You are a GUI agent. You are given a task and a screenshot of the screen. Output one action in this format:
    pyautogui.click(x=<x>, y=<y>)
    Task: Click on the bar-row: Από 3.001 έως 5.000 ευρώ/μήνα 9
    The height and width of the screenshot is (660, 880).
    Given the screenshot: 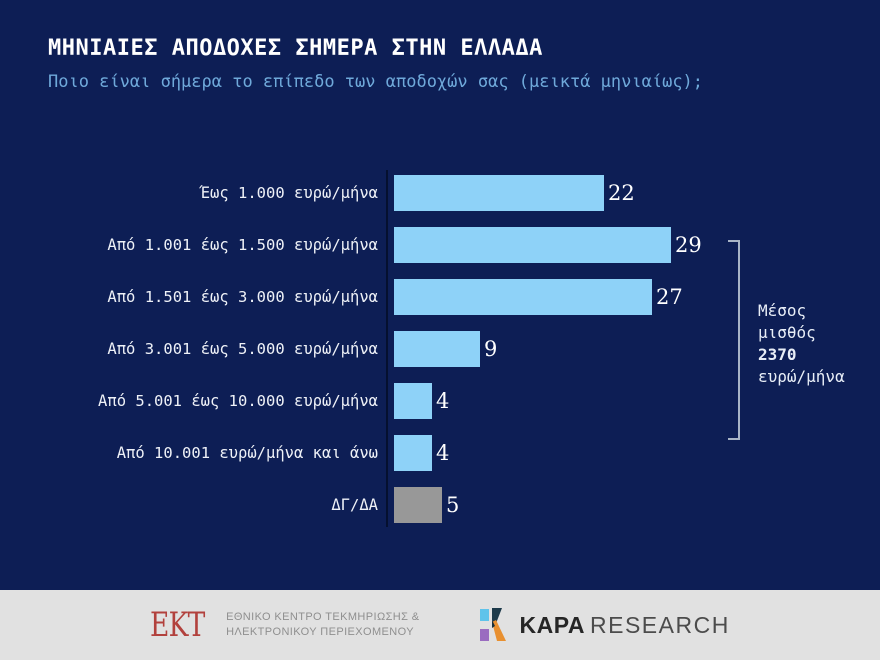 What is the action you would take?
    pyautogui.click(x=448, y=349)
    